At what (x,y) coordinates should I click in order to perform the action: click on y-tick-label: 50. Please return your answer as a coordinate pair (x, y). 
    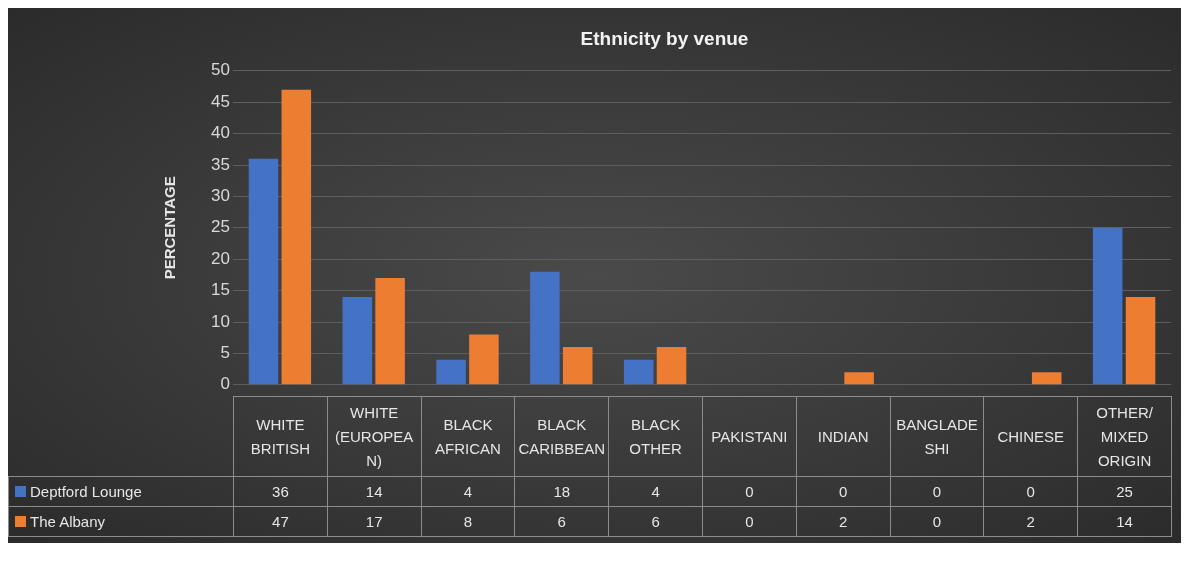
    Looking at the image, I should click on (220, 70).